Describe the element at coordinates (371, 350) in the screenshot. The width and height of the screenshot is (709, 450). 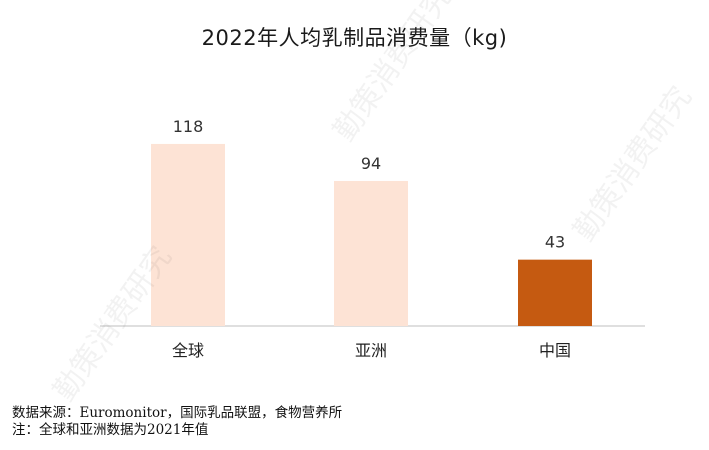
I see `x-tick-label: 亚洲` at that location.